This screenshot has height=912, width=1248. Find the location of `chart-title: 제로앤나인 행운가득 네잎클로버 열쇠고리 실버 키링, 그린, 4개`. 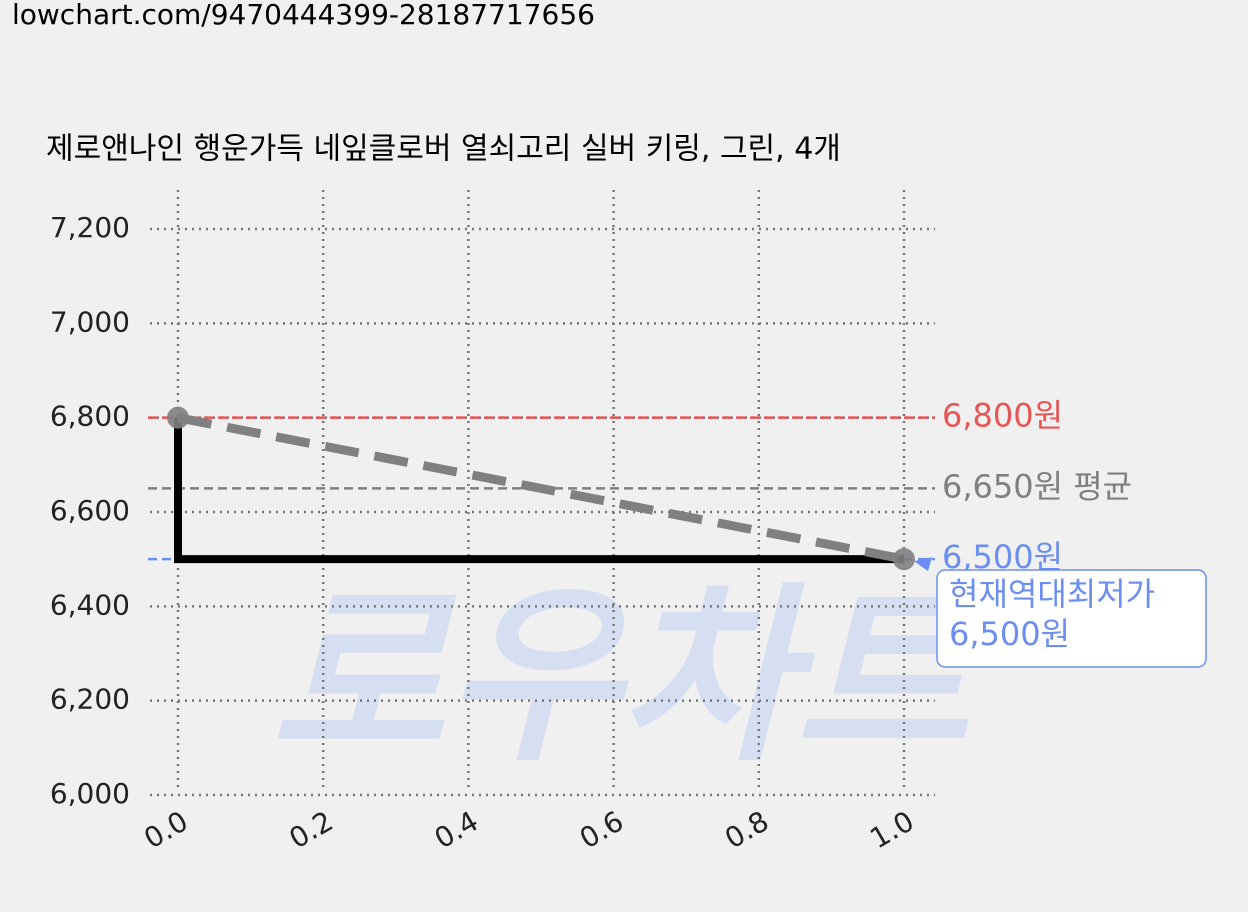

chart-title: 제로앤나인 행운가득 네잎클로버 열쇠고리 실버 키링, 그린, 4개 is located at coordinates (443, 149).